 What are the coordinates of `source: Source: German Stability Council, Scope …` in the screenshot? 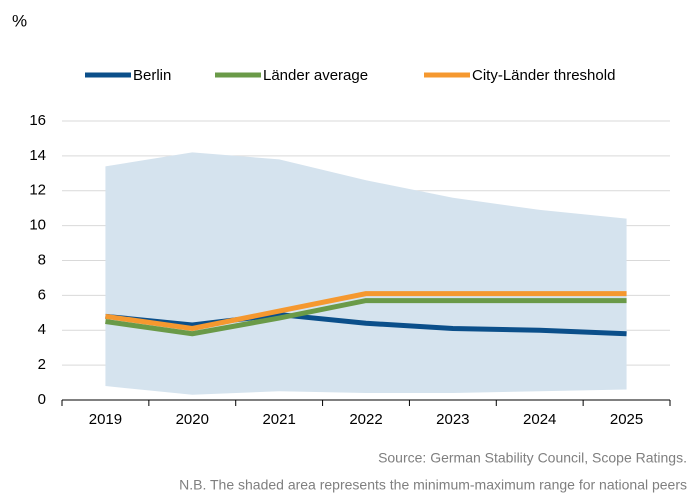 It's located at (532, 458).